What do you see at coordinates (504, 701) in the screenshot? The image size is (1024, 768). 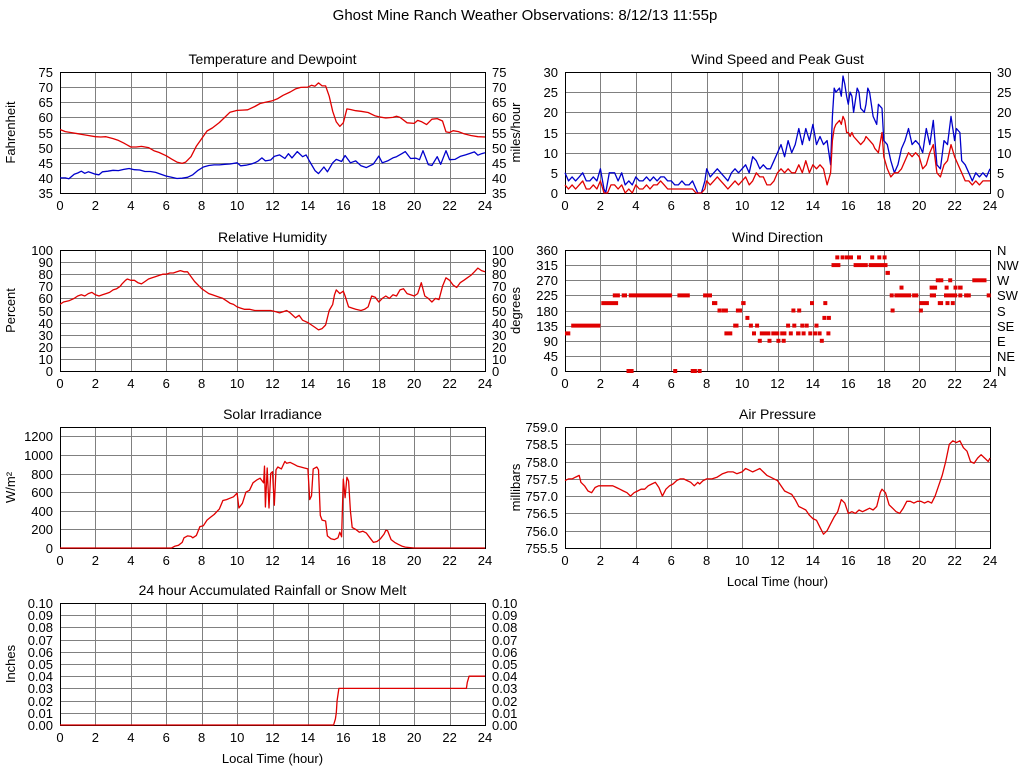 I see `ytick-label-right: 0.02` at bounding box center [504, 701].